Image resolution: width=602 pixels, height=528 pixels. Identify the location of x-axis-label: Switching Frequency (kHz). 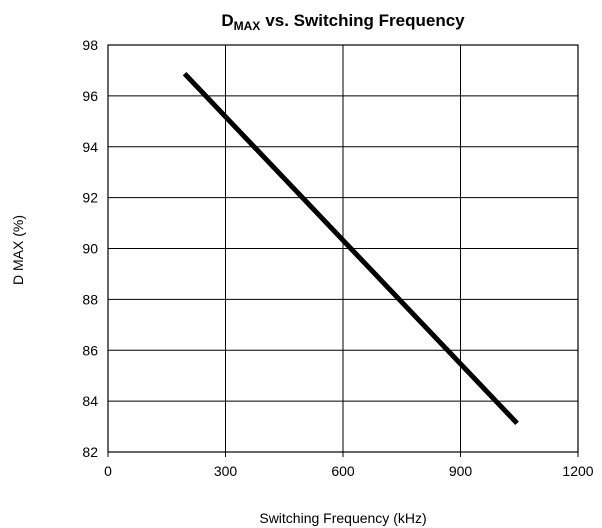
(342, 518).